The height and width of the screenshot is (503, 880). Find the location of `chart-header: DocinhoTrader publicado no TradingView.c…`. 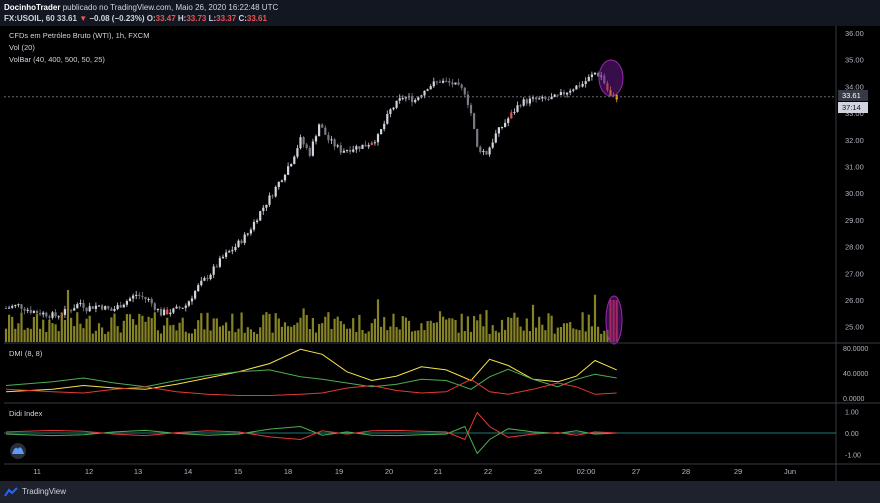

chart-header: DocinhoTrader publicado no TradingView.c… is located at coordinates (440, 13).